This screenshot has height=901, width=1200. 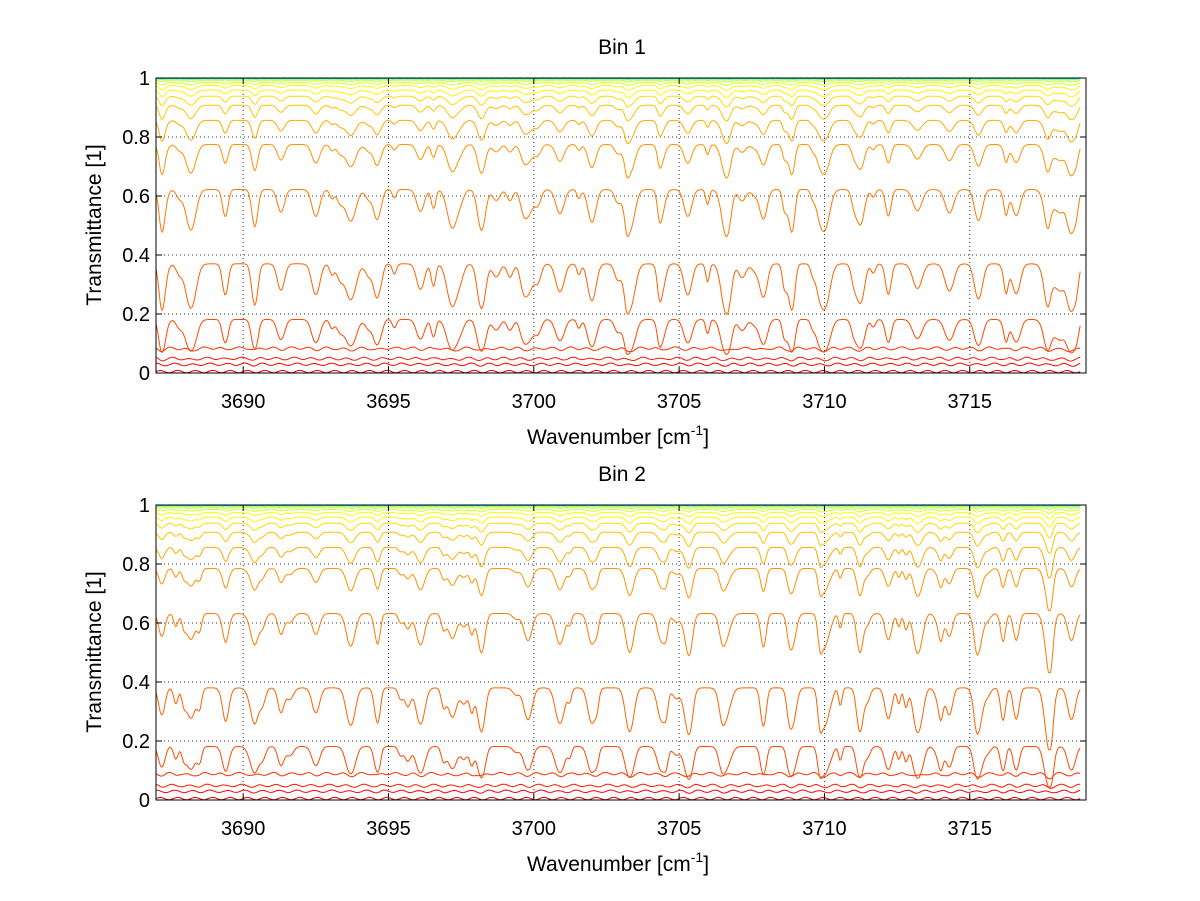 I want to click on chart-title: Bin 2, so click(x=622, y=474).